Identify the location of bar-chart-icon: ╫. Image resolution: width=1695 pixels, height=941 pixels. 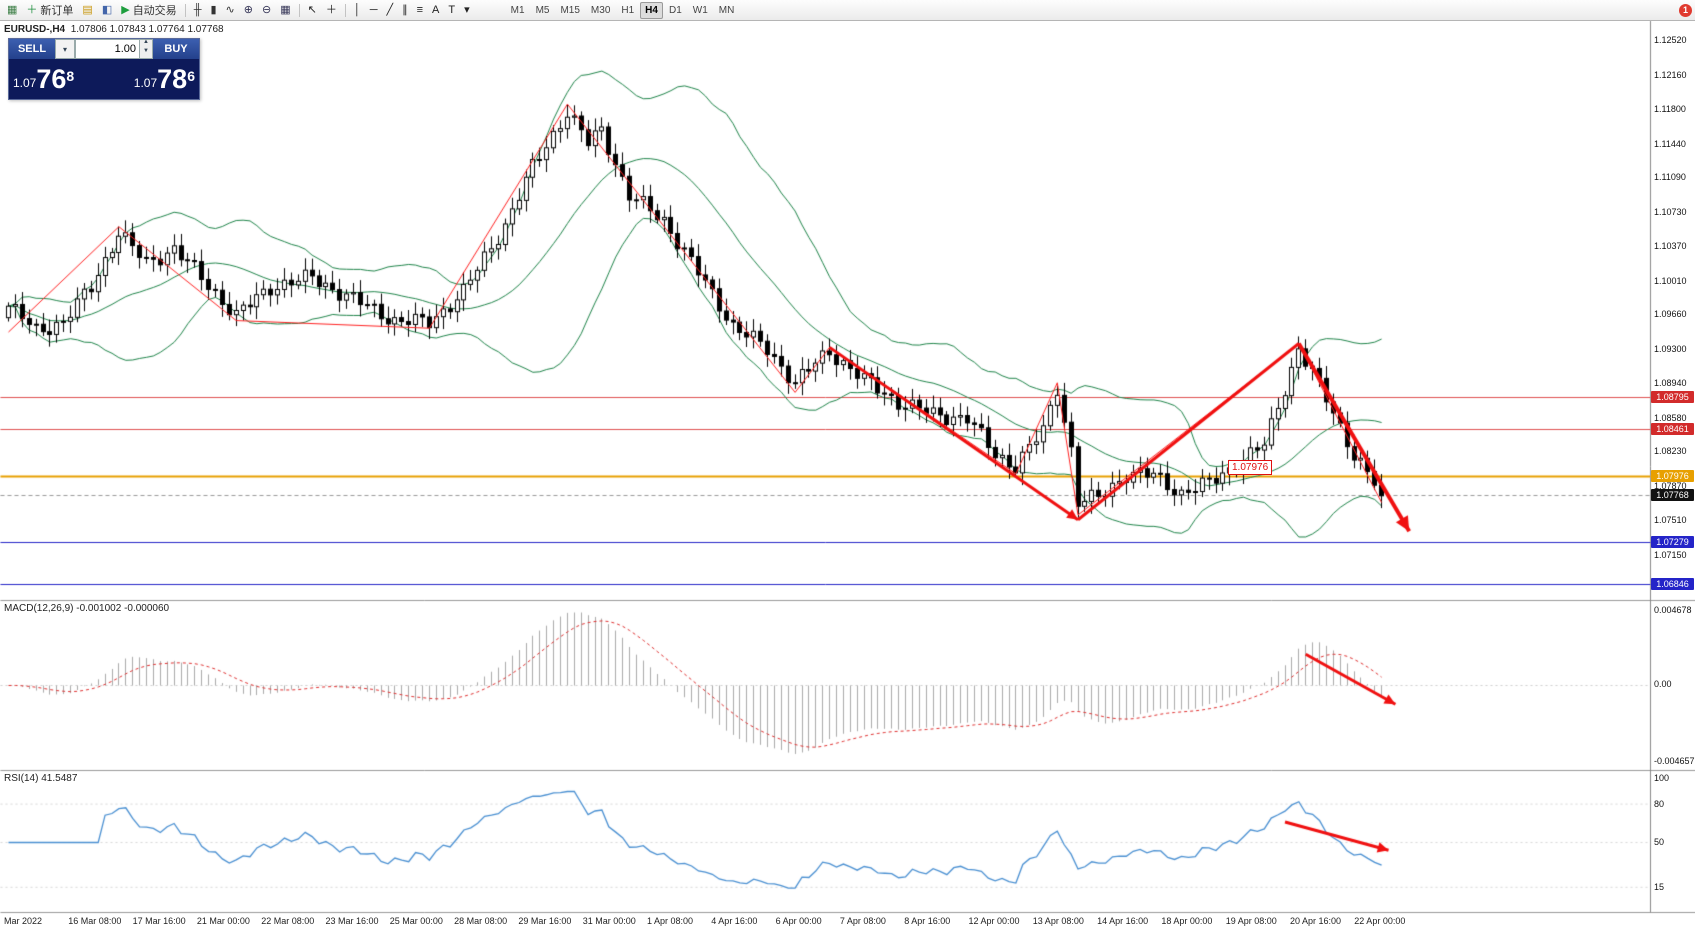
(198, 10).